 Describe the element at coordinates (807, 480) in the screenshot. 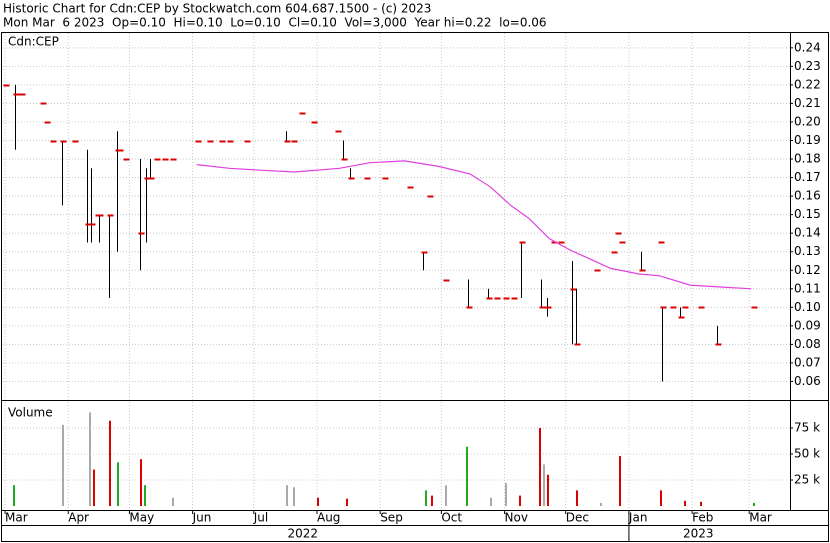

I see `y-tick-label: 25 k` at that location.